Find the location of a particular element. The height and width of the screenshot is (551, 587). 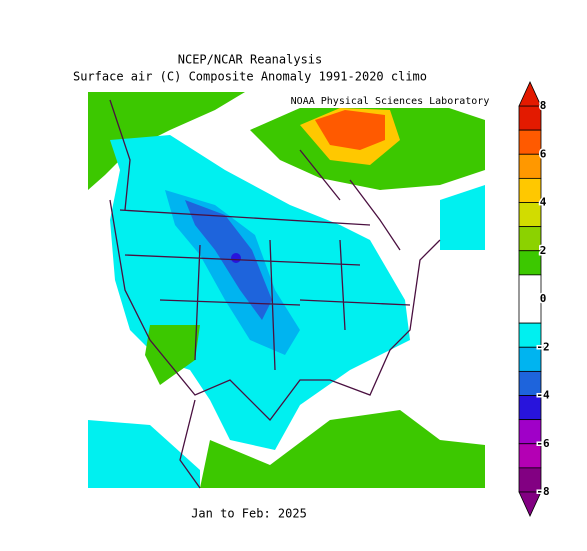

title: NCEP/NCAR Reanalysis is located at coordinates (250, 60).